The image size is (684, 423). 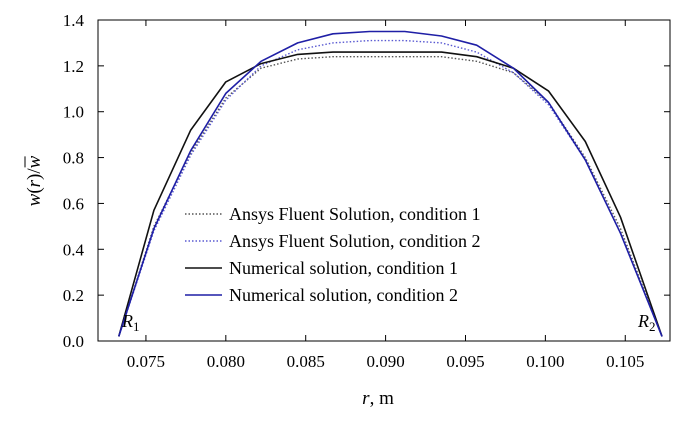 I want to click on annotation-r2: R2, so click(x=646, y=322).